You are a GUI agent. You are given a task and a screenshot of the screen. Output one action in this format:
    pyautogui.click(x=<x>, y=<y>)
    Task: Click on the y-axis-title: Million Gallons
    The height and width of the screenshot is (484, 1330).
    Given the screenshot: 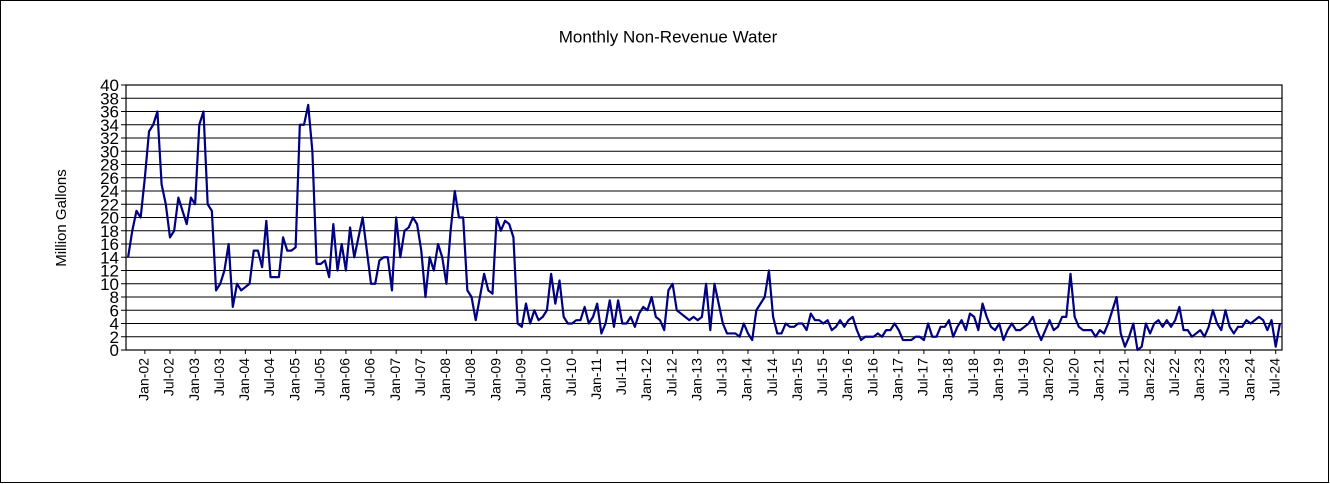 What is the action you would take?
    pyautogui.click(x=61, y=218)
    